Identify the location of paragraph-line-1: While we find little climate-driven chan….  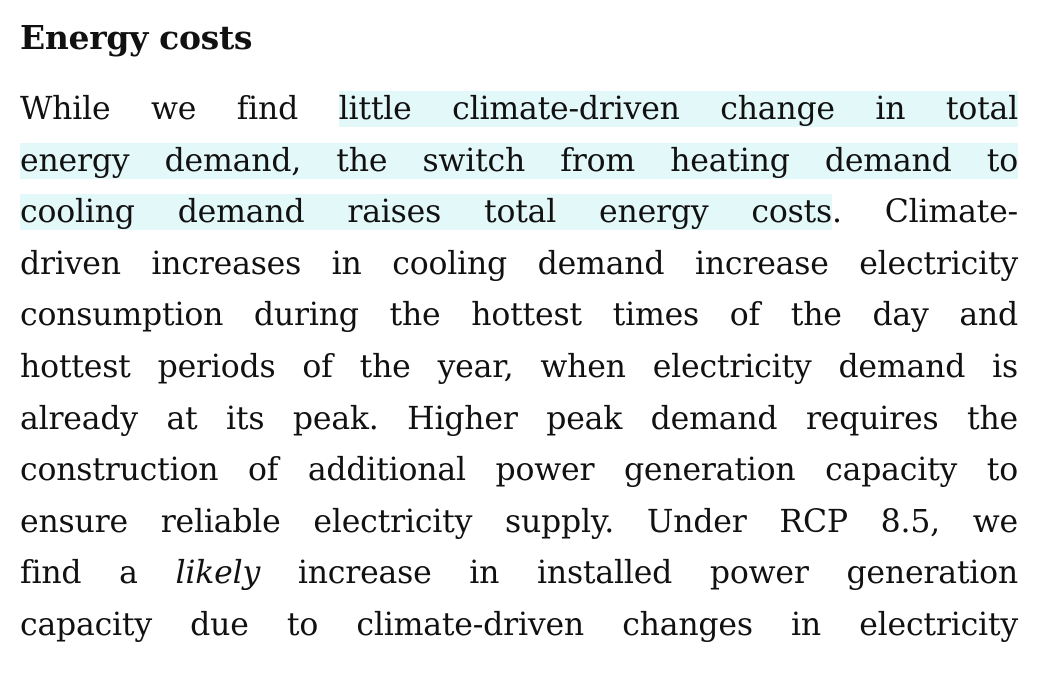
(519, 110).